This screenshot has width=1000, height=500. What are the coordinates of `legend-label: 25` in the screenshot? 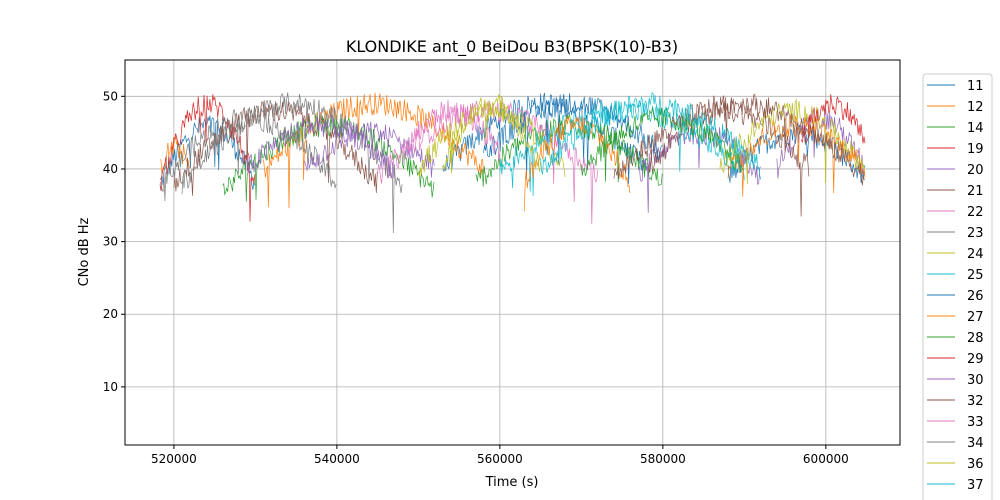 It's located at (975, 275).